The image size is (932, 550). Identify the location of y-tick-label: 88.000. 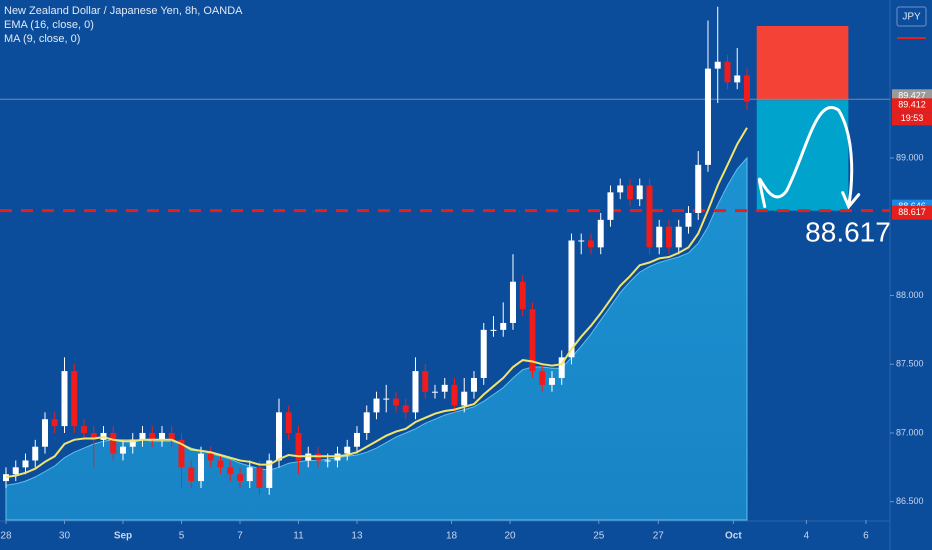
(910, 295).